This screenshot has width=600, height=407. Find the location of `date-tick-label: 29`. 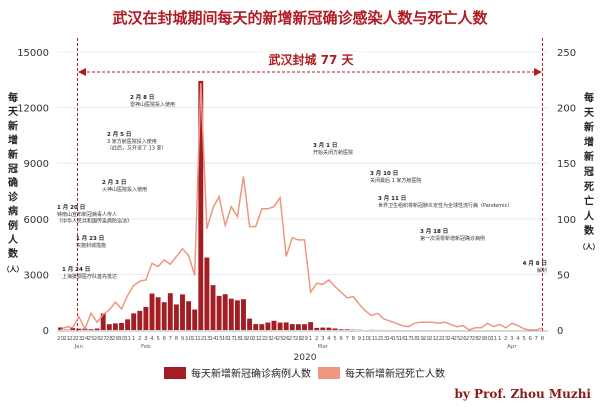

date-tick-label: 29 is located at coordinates (304, 339).